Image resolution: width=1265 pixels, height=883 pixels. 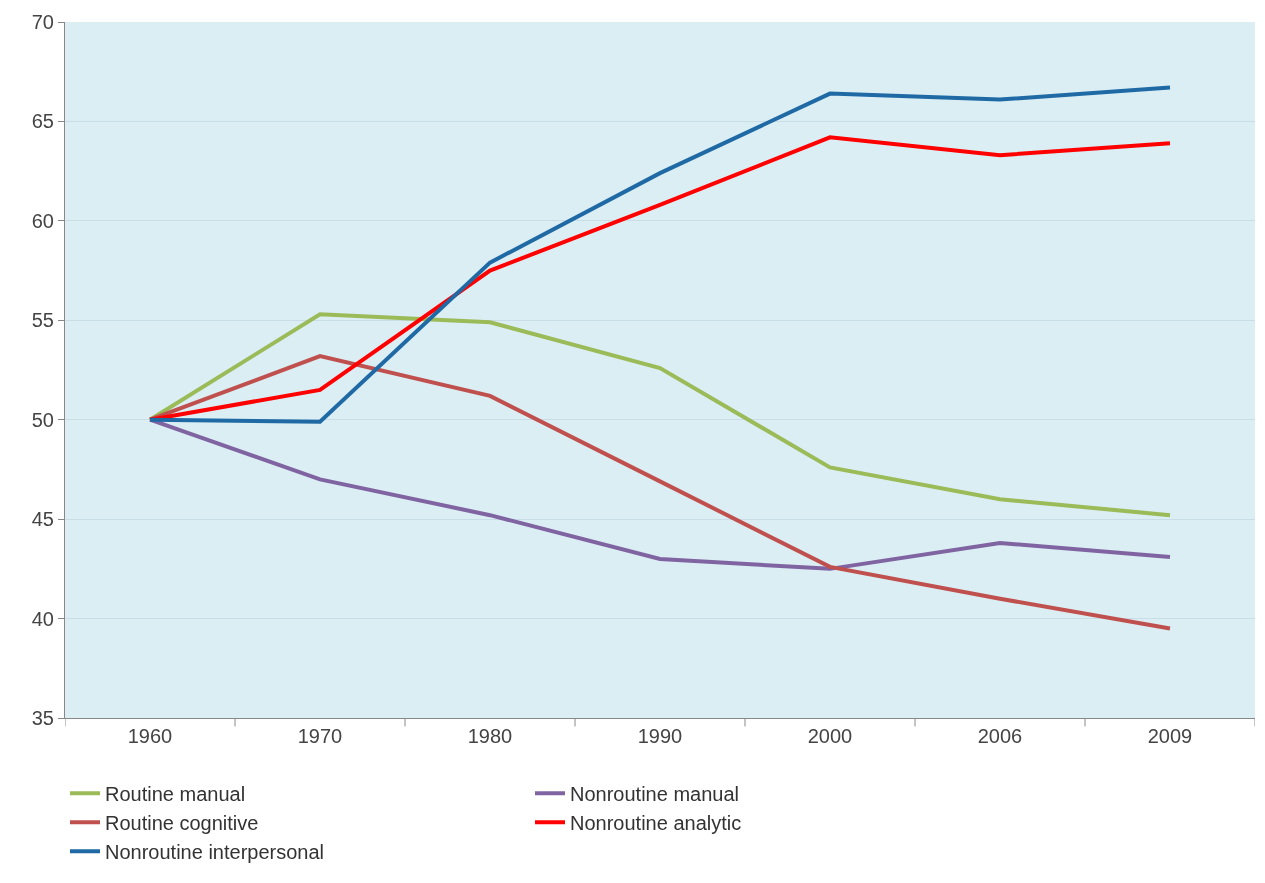 I want to click on x-tick-label: 1990, so click(x=660, y=736).